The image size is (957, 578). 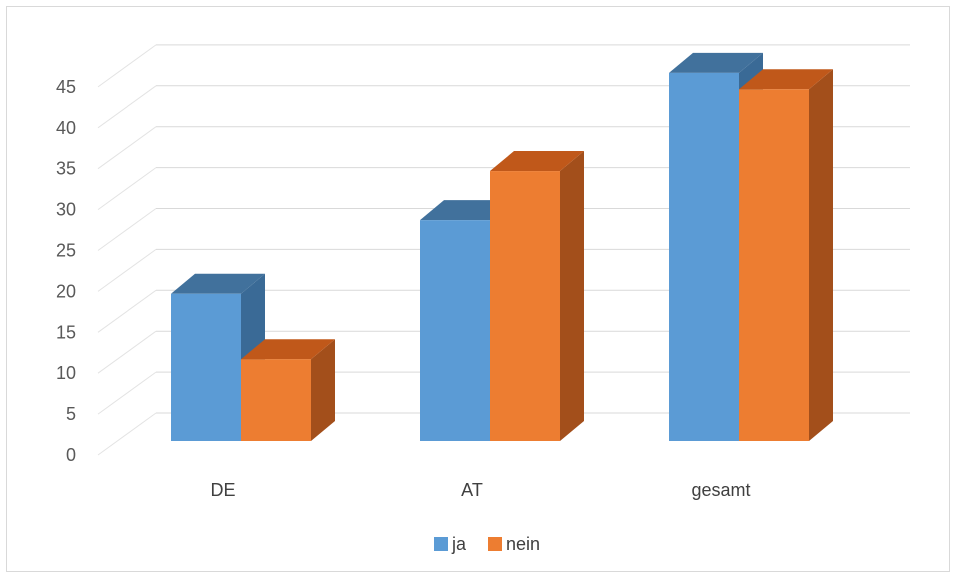 I want to click on x-tick-label: DE, so click(x=222, y=490).